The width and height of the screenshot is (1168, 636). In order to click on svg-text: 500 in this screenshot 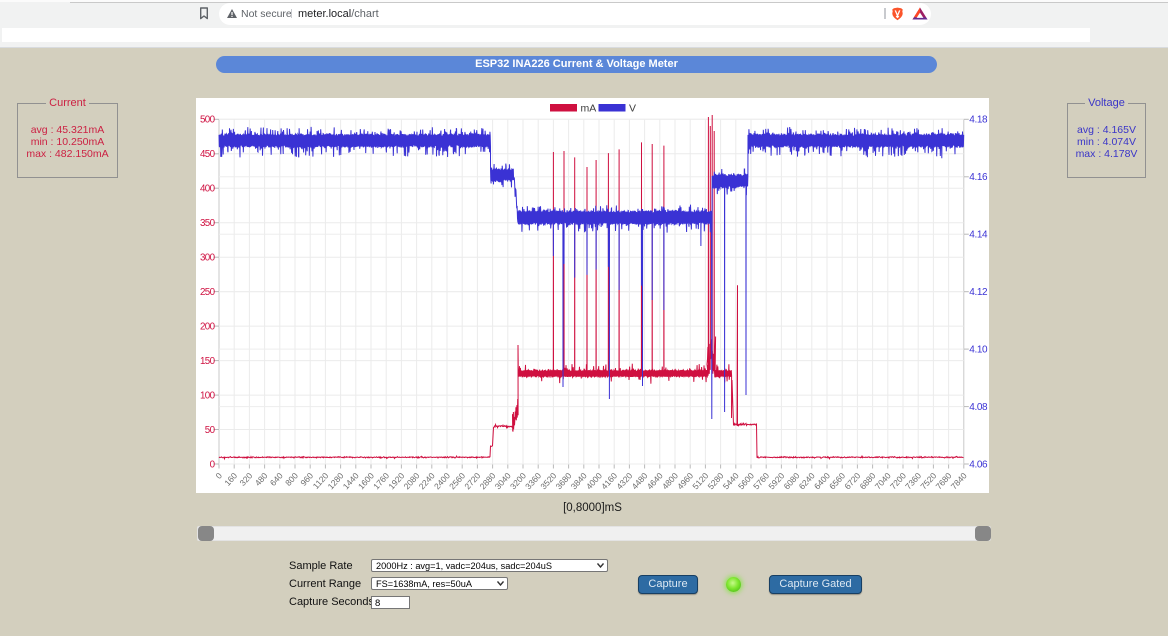, I will do `click(208, 120)`.